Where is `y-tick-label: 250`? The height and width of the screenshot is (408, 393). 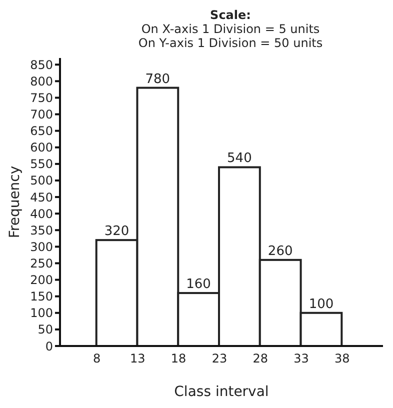 y-tick-label: 250 is located at coordinates (41, 263).